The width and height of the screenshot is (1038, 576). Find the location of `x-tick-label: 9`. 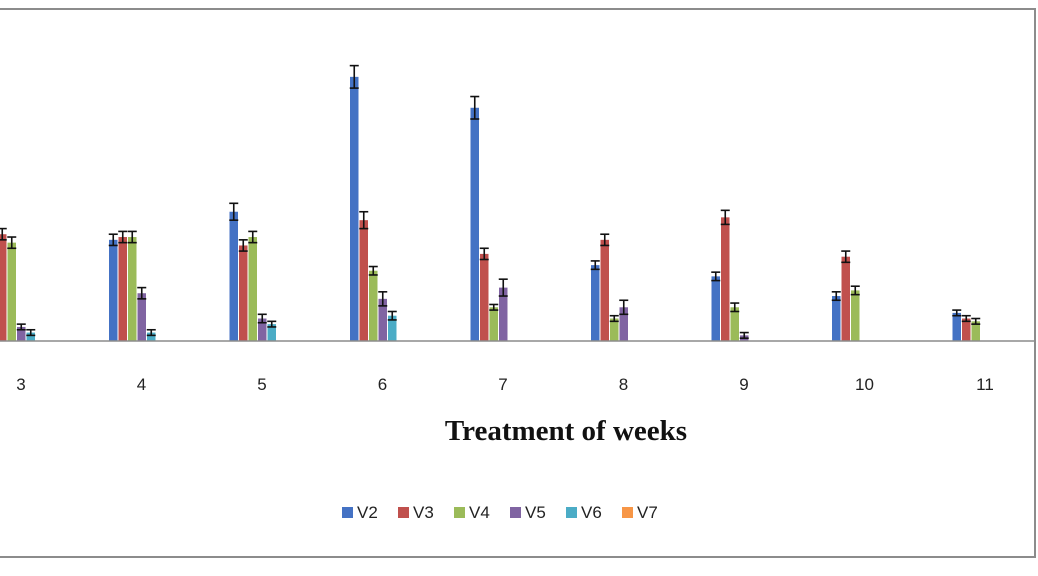

x-tick-label: 9 is located at coordinates (743, 384).